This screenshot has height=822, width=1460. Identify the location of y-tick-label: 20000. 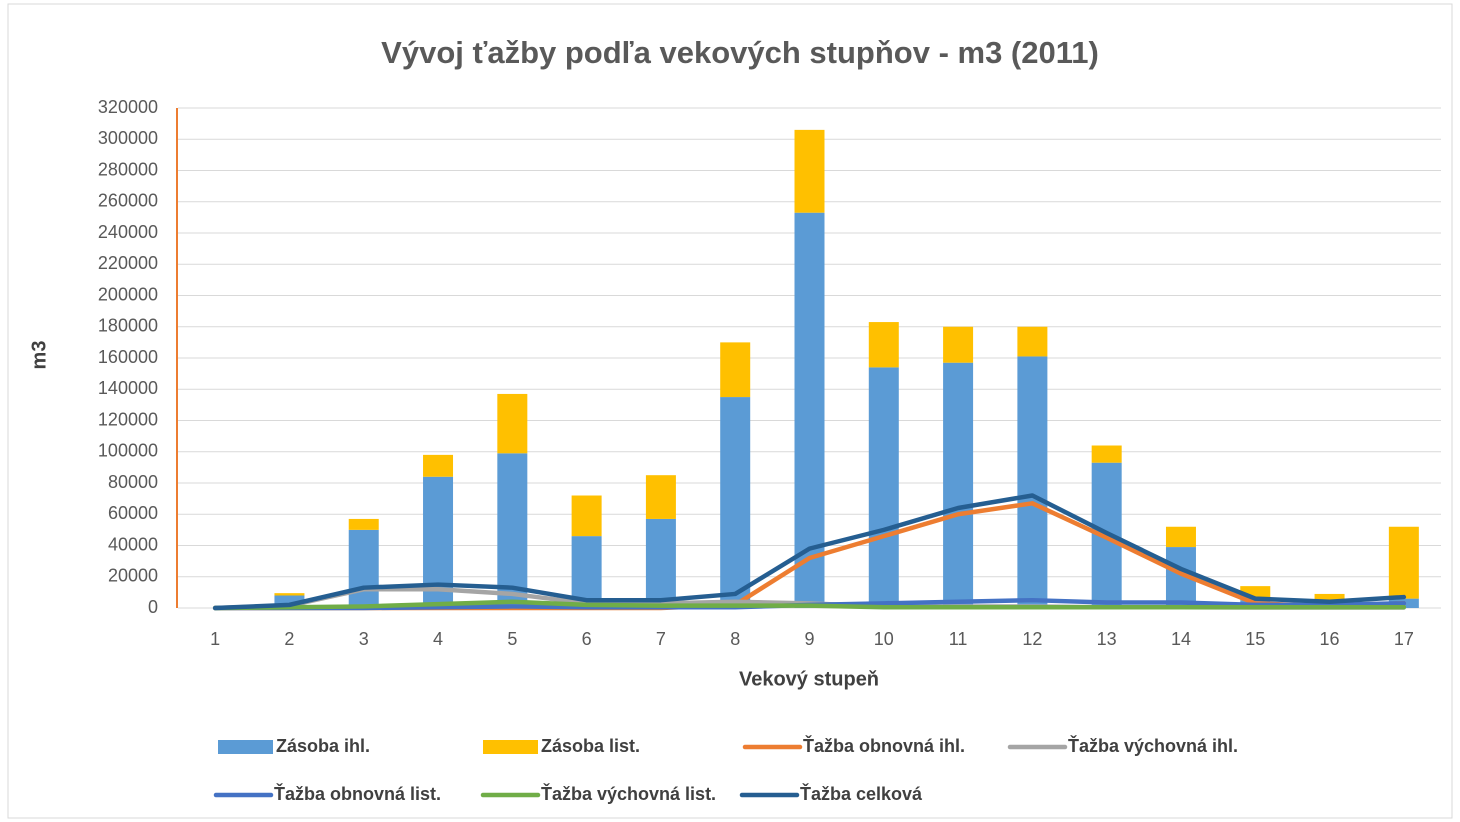
(133, 576).